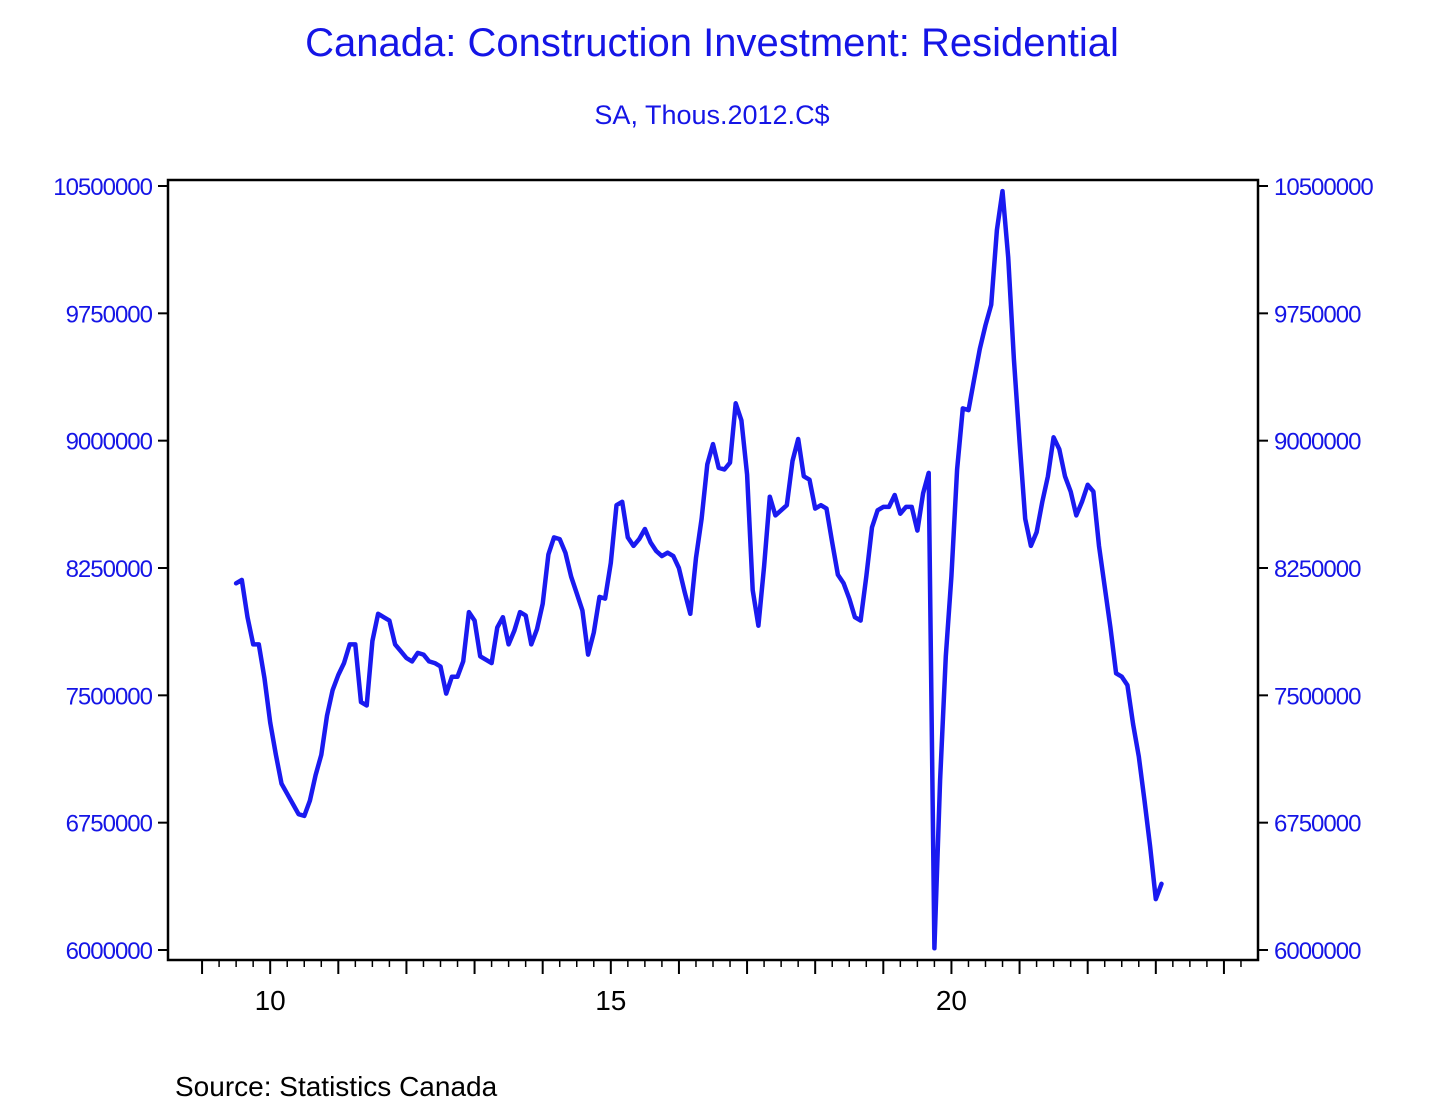 The image size is (1456, 1118). I want to click on y-tick-label-right: 9000000, so click(1317, 442).